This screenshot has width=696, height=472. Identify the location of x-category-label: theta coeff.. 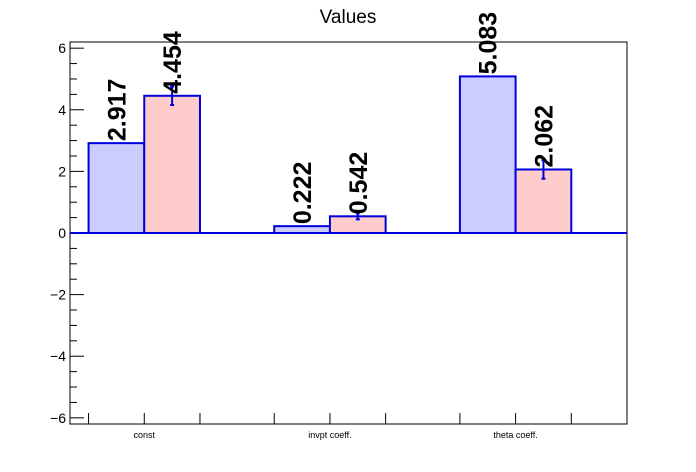
(515, 435).